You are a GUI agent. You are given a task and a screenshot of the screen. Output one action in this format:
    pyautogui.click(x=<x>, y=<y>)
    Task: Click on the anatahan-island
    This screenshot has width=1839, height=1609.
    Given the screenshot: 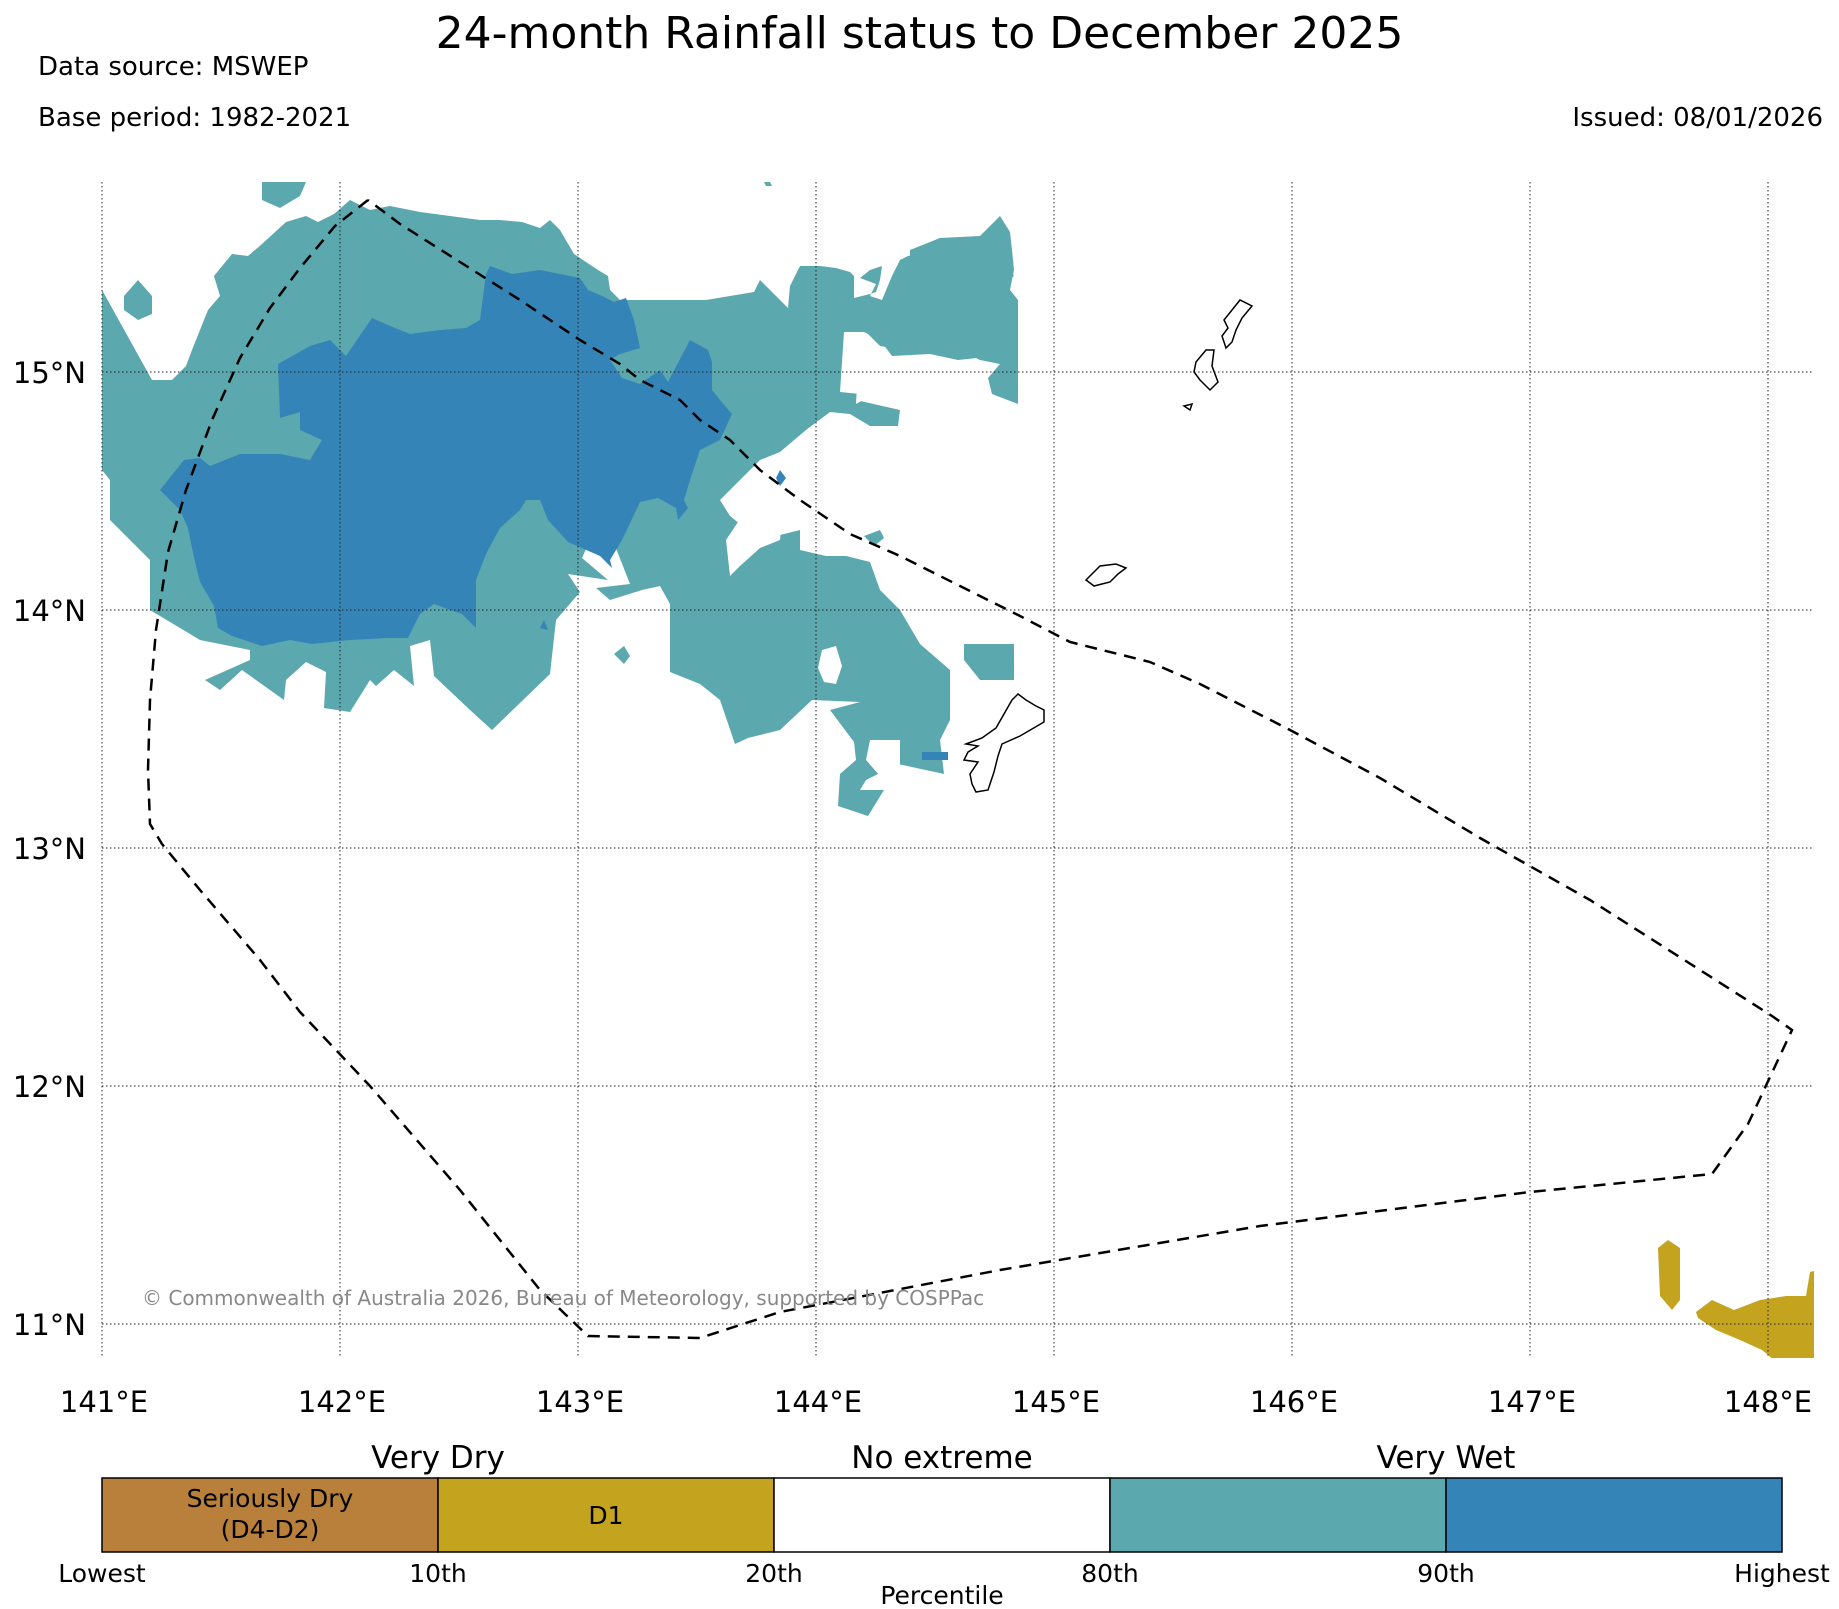 What is the action you would take?
    pyautogui.click(x=1237, y=324)
    